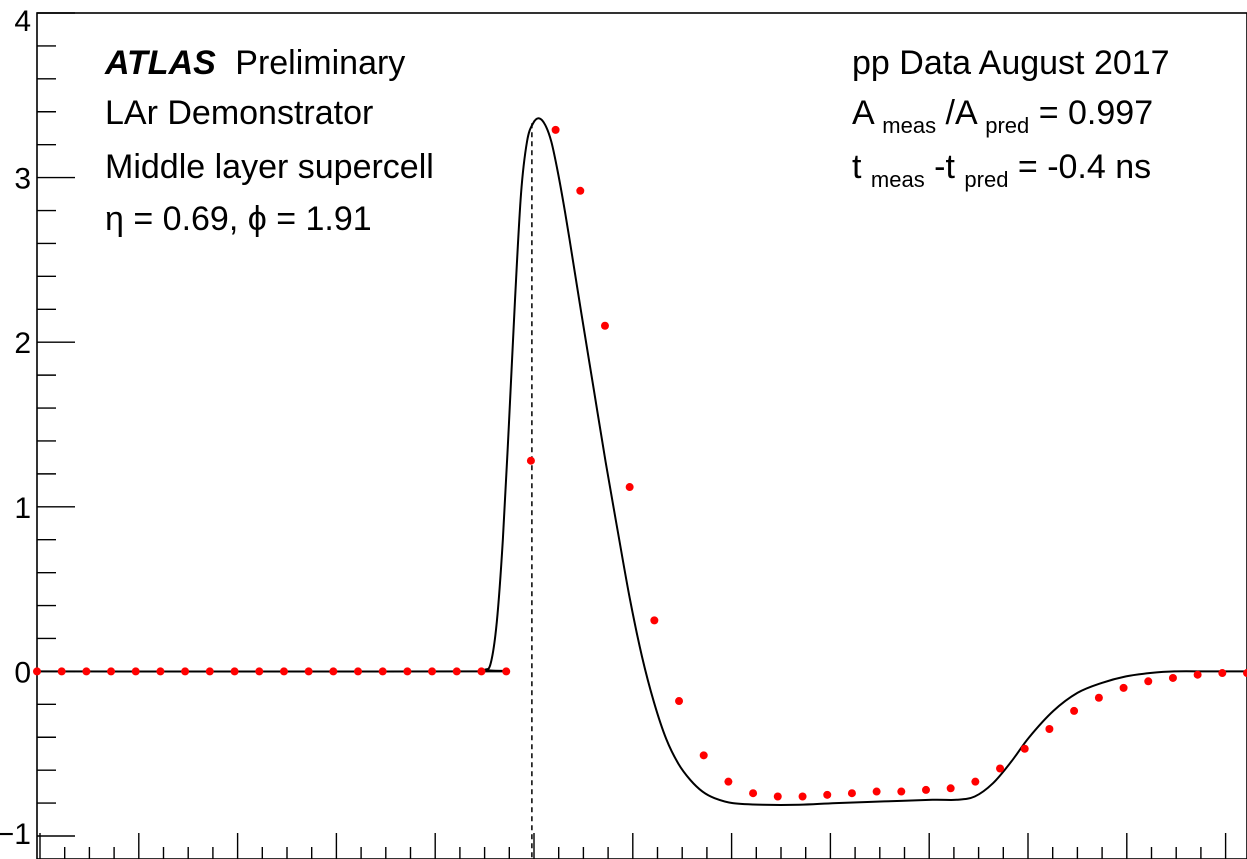 This screenshot has width=1247, height=859. What do you see at coordinates (160, 63) in the screenshot?
I see `atlas-word: ATLAS` at bounding box center [160, 63].